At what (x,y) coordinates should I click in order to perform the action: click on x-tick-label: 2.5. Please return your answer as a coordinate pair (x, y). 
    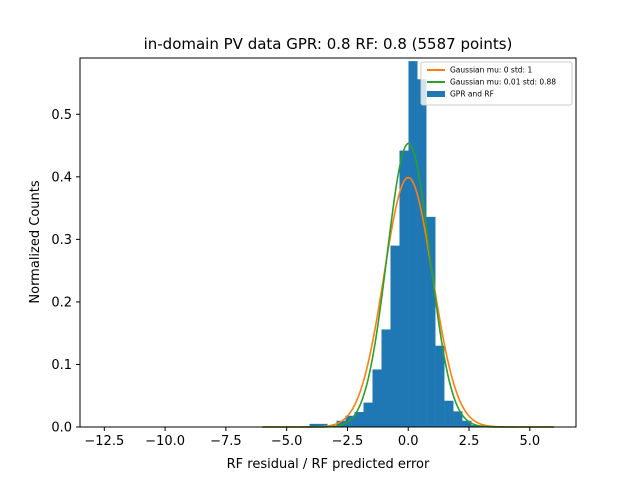
    Looking at the image, I should click on (469, 441).